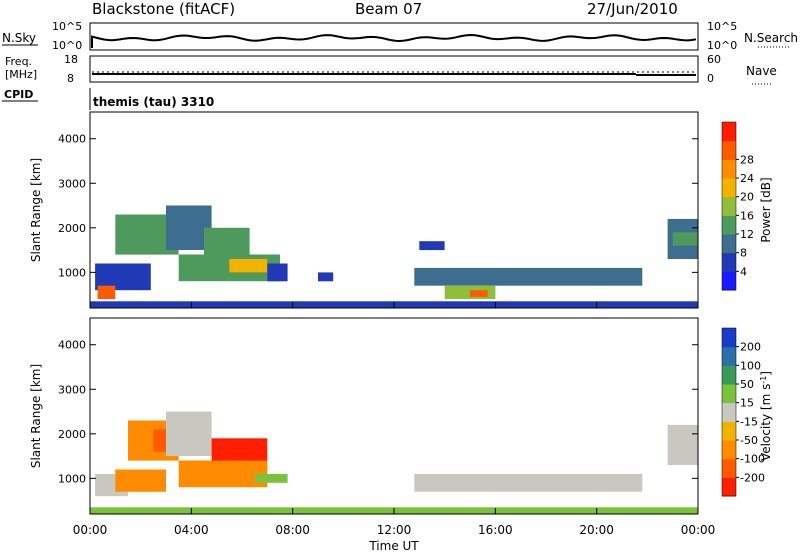 This screenshot has width=800, height=554. What do you see at coordinates (632, 9) in the screenshot?
I see `date-title: 27/Jun/2010` at bounding box center [632, 9].